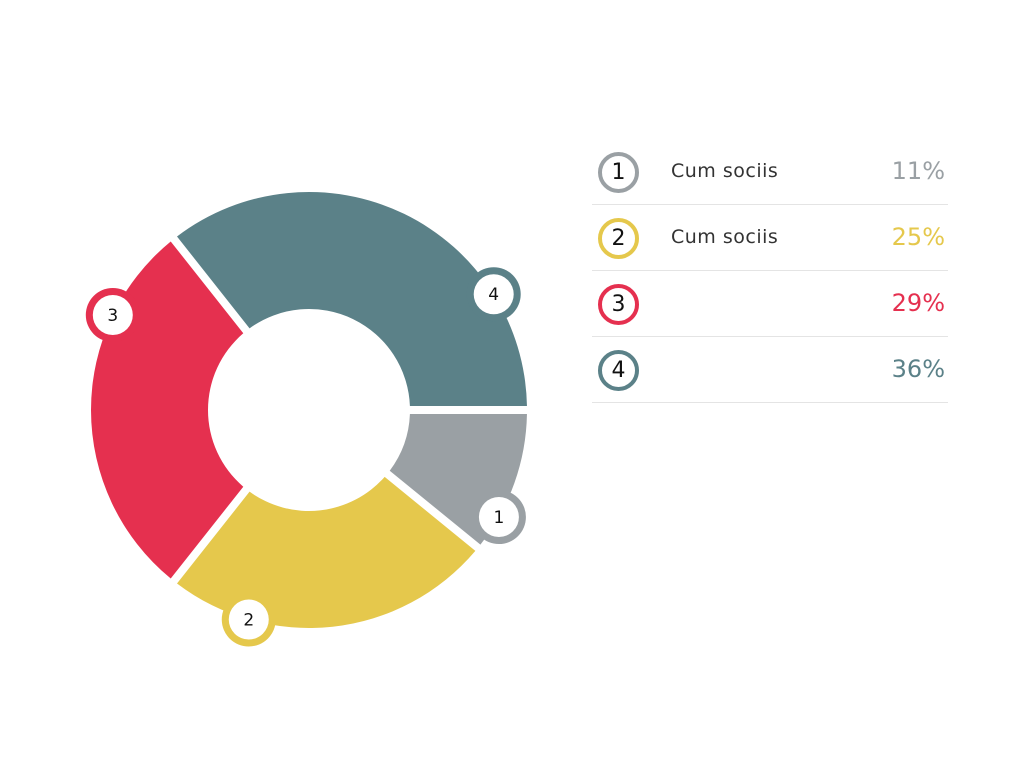 This screenshot has width=1024, height=768. What do you see at coordinates (725, 171) in the screenshot?
I see `legend-label-1: Cum sociis` at bounding box center [725, 171].